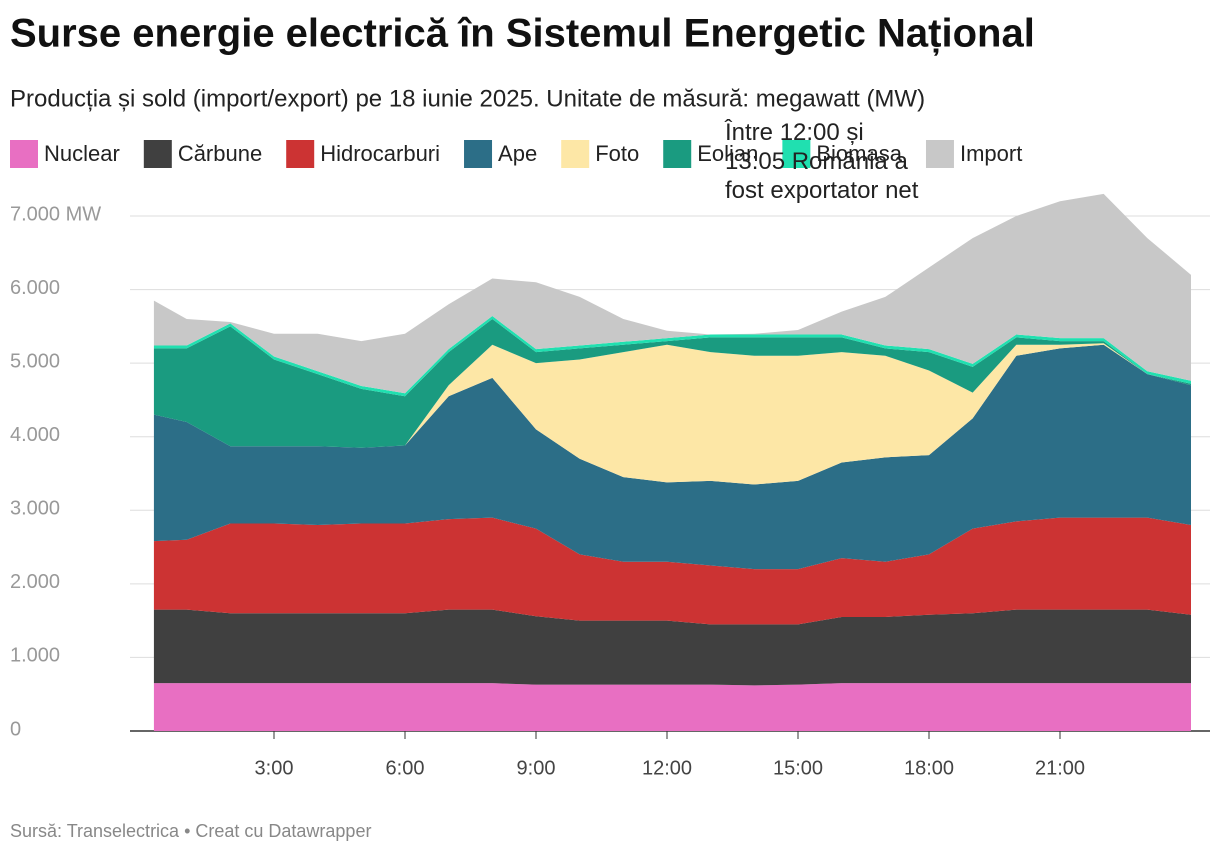 This screenshot has height=858, width=1220. I want to click on y-tick-label: 4.000, so click(35, 435).